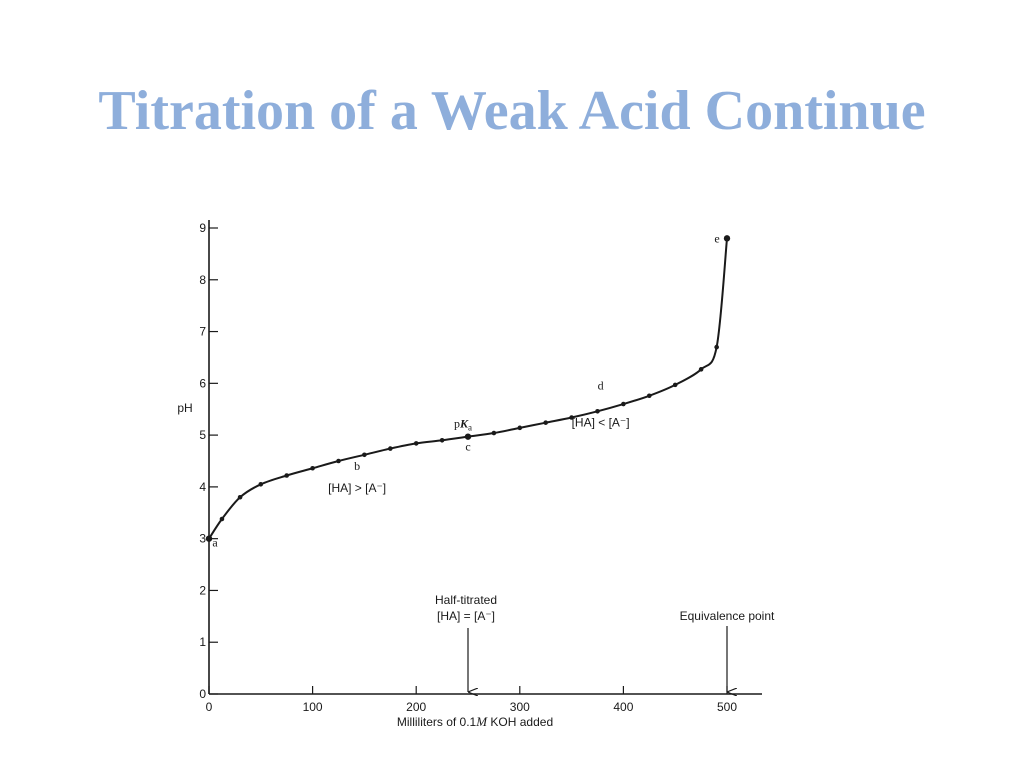  I want to click on x-tick-label-200: 200, so click(416, 707).